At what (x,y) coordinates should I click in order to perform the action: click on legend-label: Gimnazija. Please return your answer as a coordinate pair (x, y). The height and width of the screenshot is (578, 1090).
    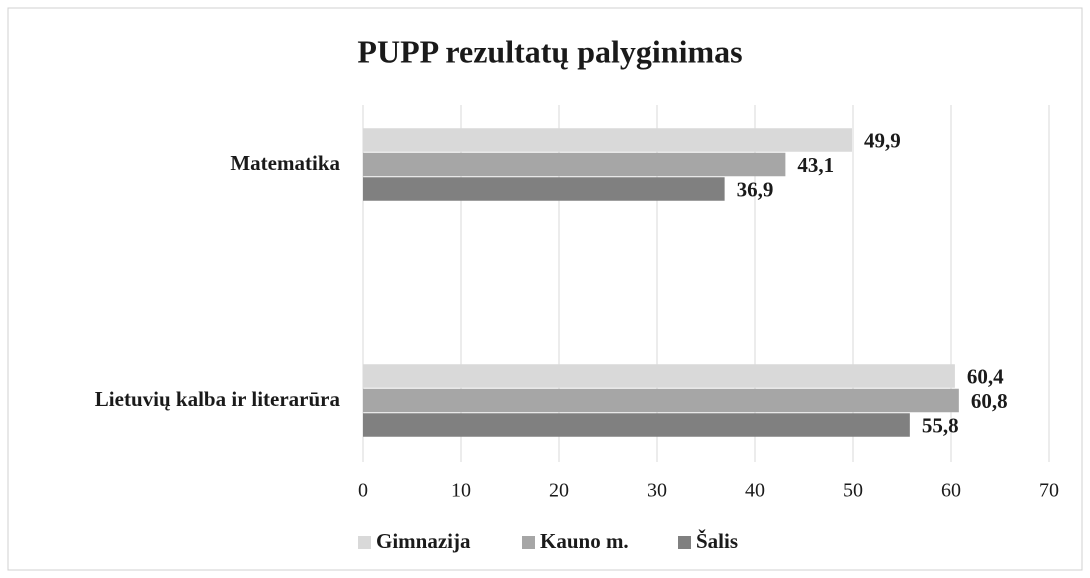
    Looking at the image, I should click on (423, 541).